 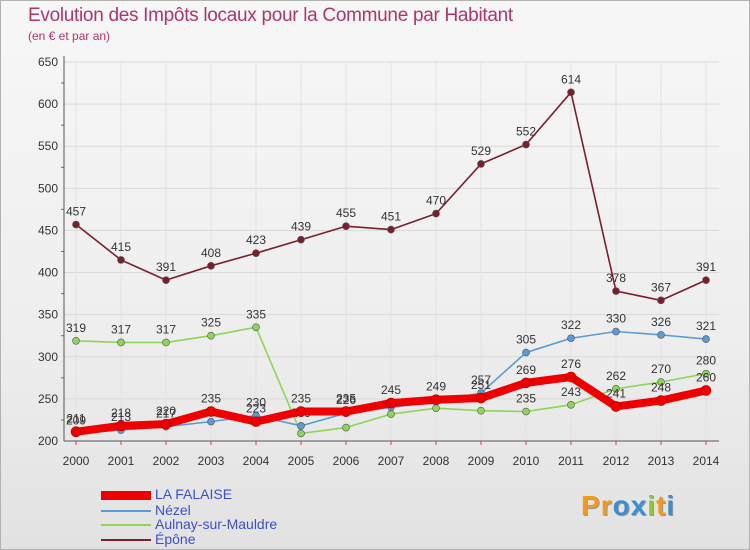 I want to click on data-label: 321, so click(x=706, y=326).